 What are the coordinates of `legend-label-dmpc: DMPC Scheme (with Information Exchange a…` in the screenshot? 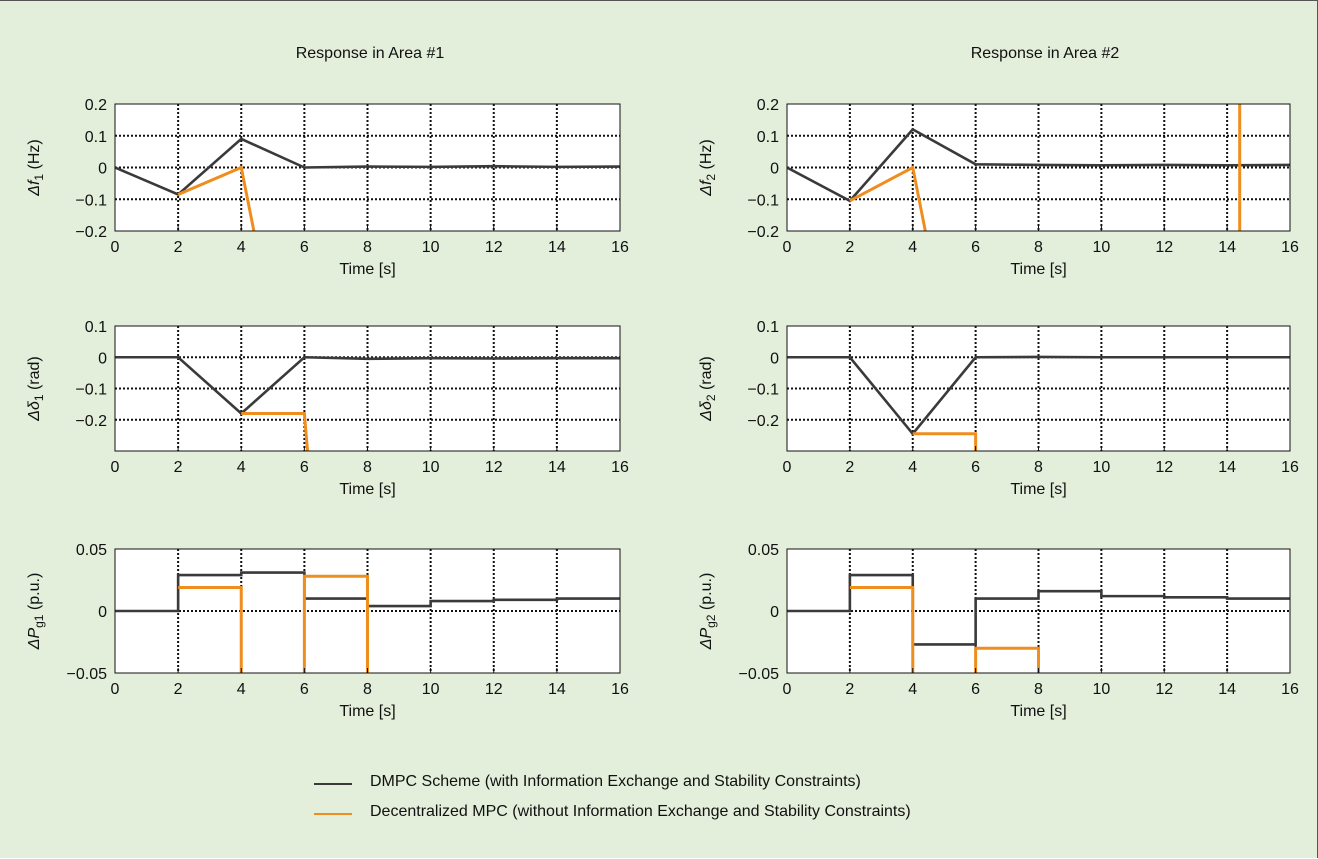 It's located at (615, 781).